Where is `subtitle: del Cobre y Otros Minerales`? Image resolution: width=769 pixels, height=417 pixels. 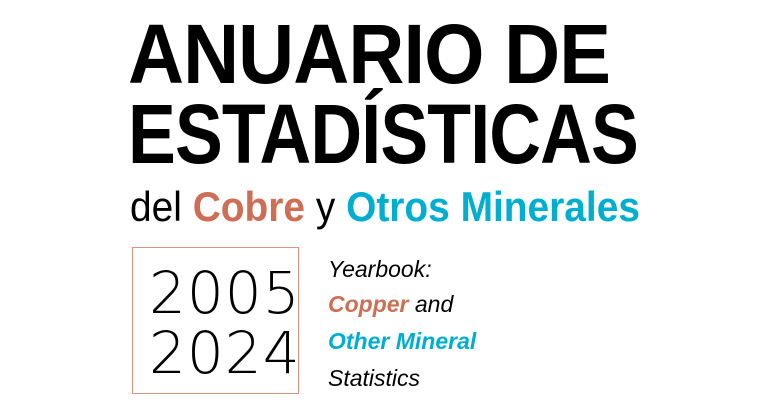 subtitle: del Cobre y Otros Minerales is located at coordinates (385, 207).